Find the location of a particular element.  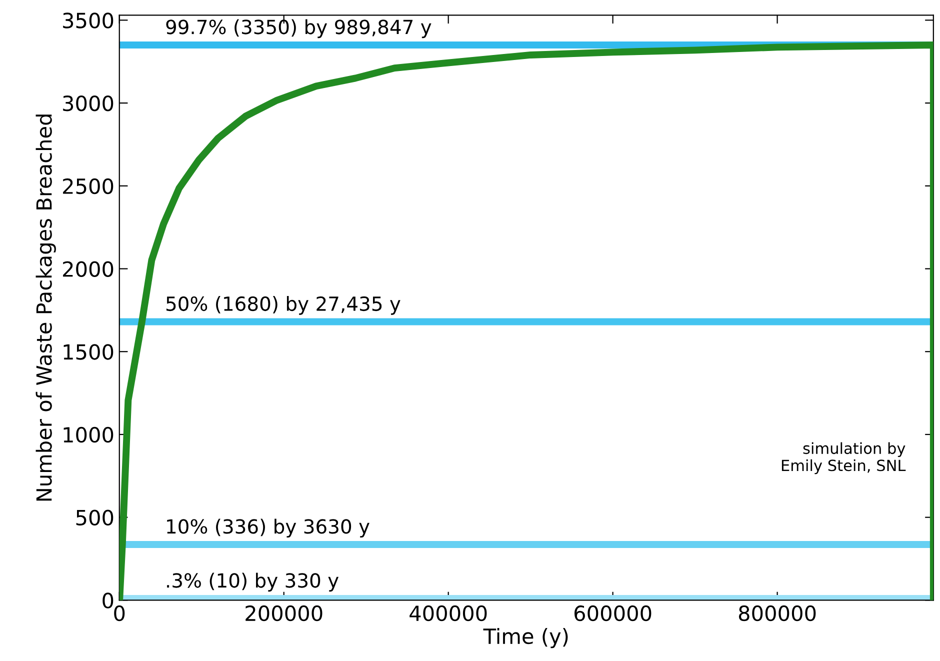

x-tick-label: 800000 is located at coordinates (777, 613).